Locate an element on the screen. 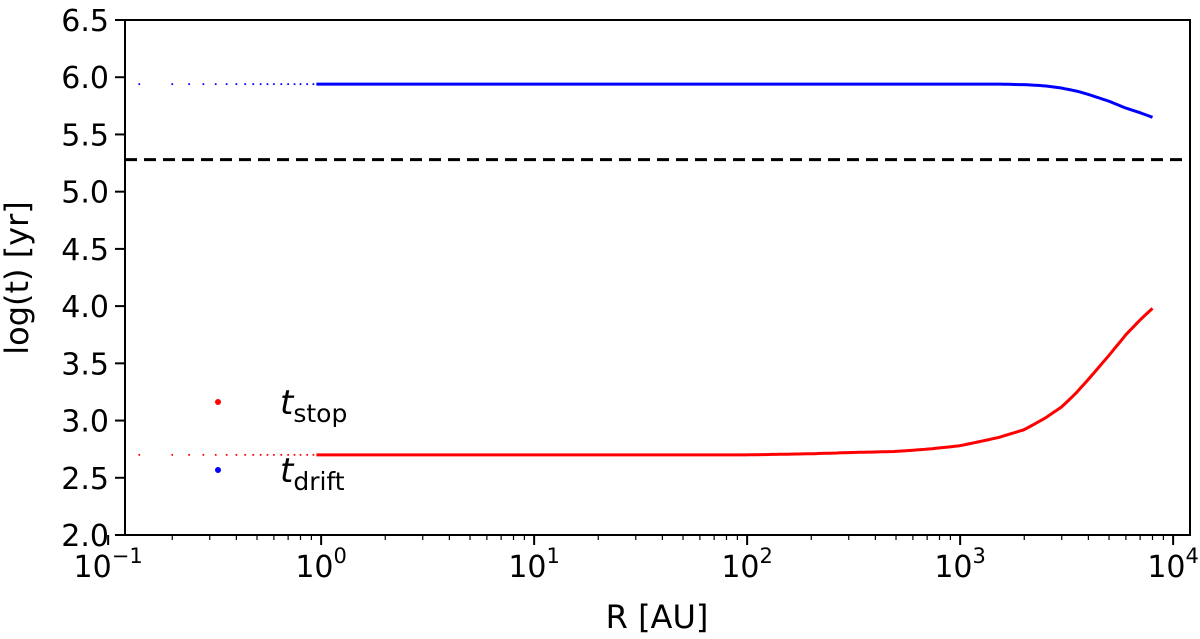 The height and width of the screenshot is (639, 1200). x-tick-exponent: 3 is located at coordinates (979, 556).